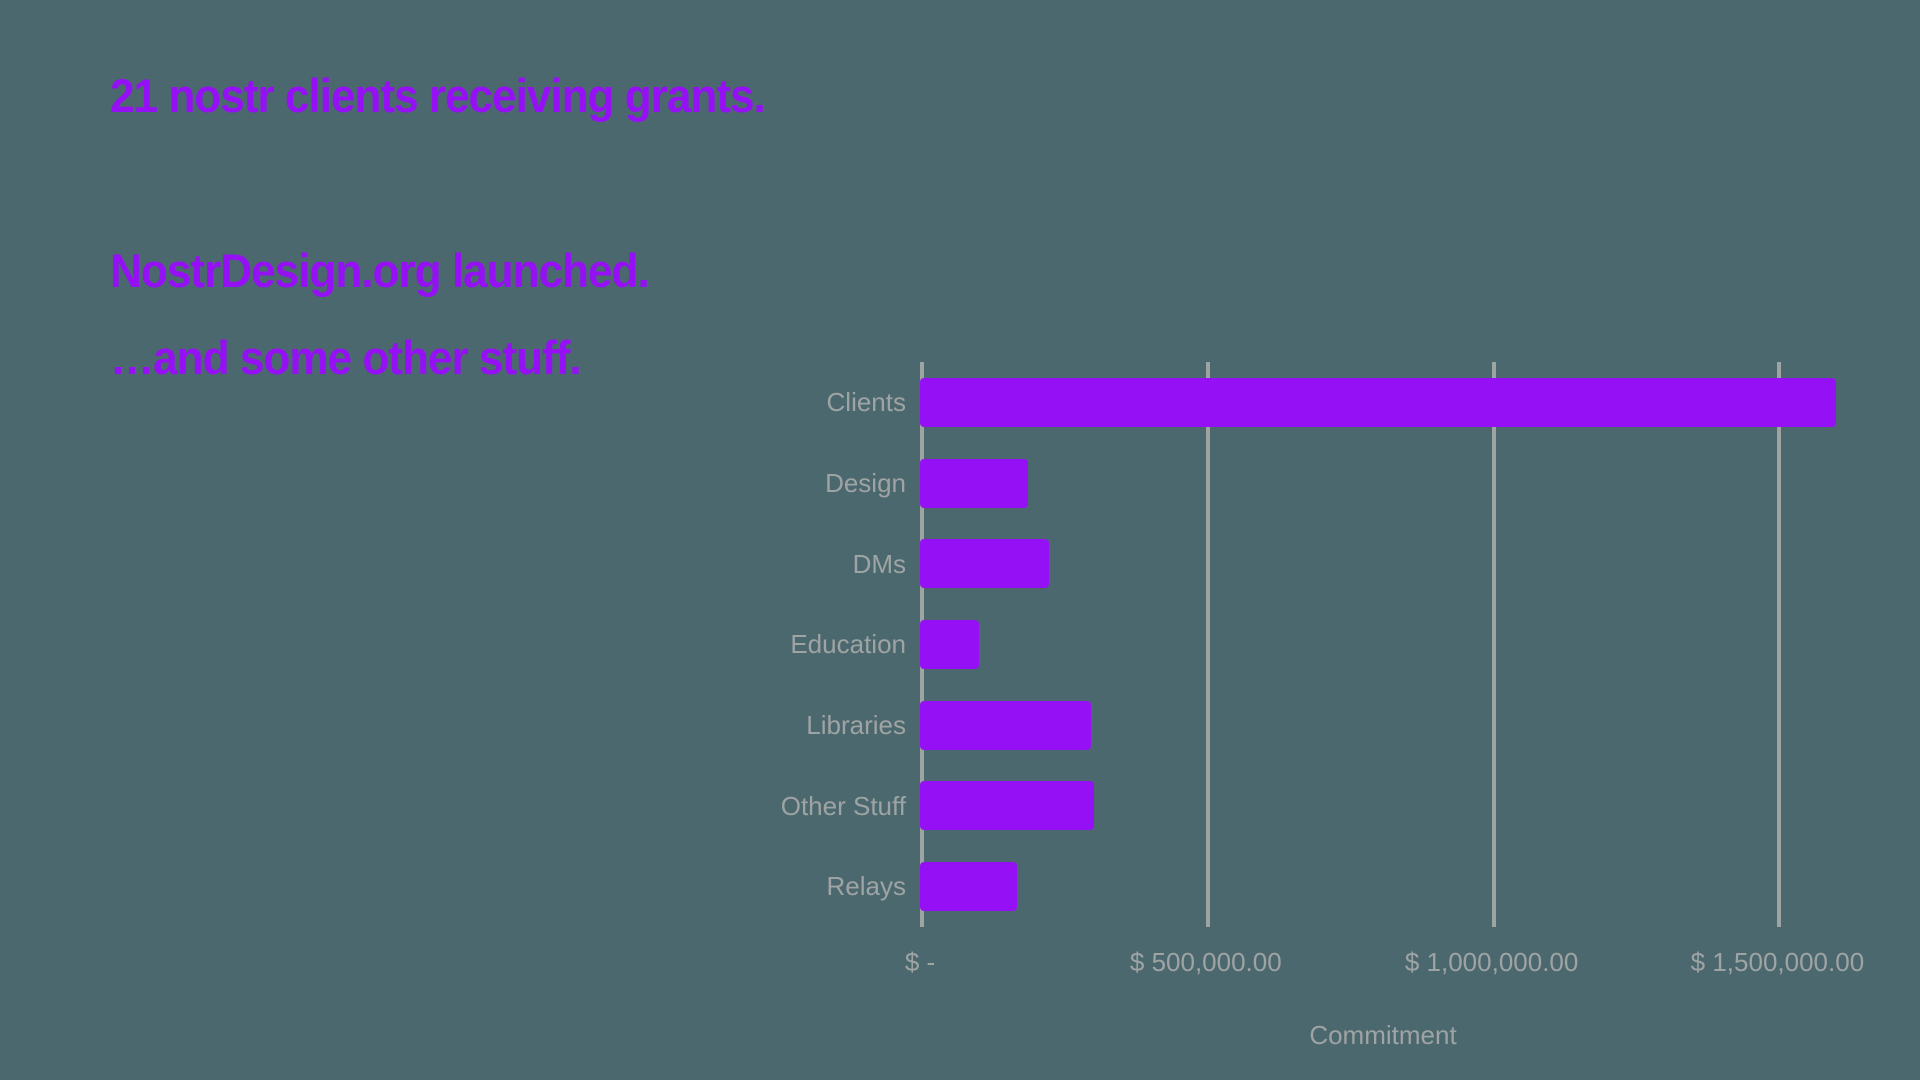 The width and height of the screenshot is (1920, 1080). What do you see at coordinates (1777, 962) in the screenshot?
I see `x-tick-label: $ 1,500,000.00` at bounding box center [1777, 962].